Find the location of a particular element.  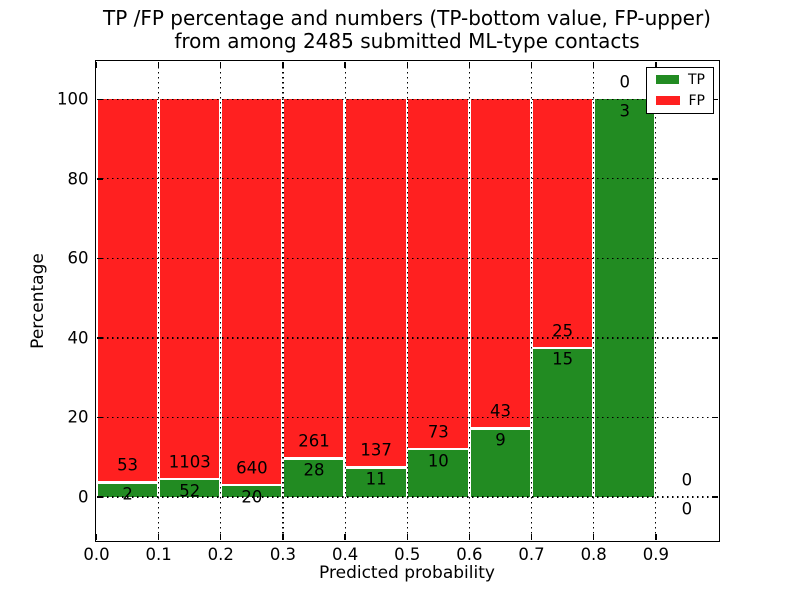

legend-label-fp: FP is located at coordinates (697, 100).